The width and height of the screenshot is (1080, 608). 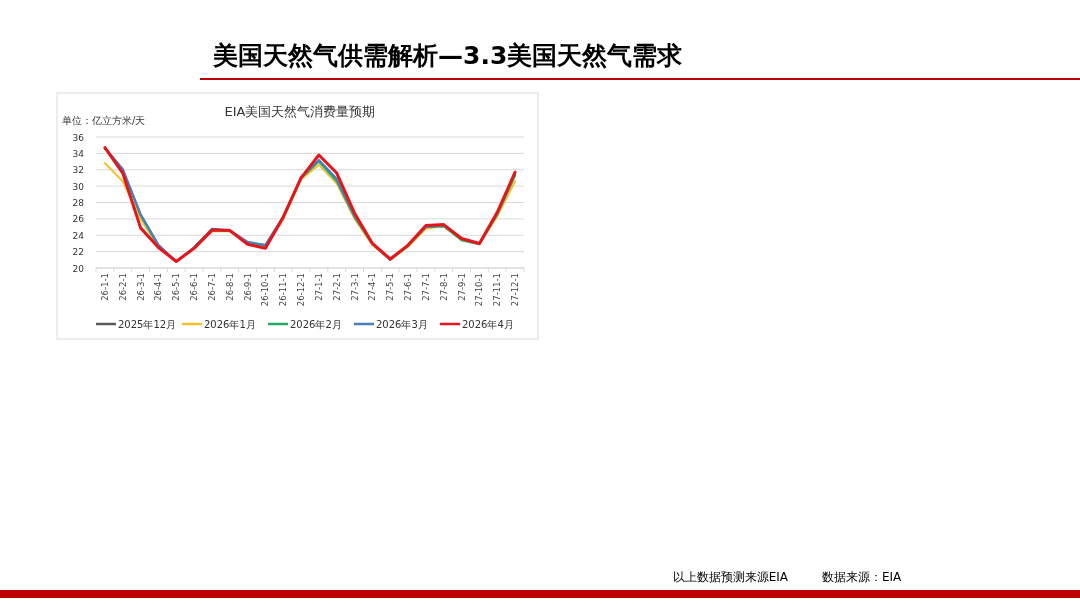 What do you see at coordinates (247, 287) in the screenshot?
I see `x-tick-label: 26-9-1` at bounding box center [247, 287].